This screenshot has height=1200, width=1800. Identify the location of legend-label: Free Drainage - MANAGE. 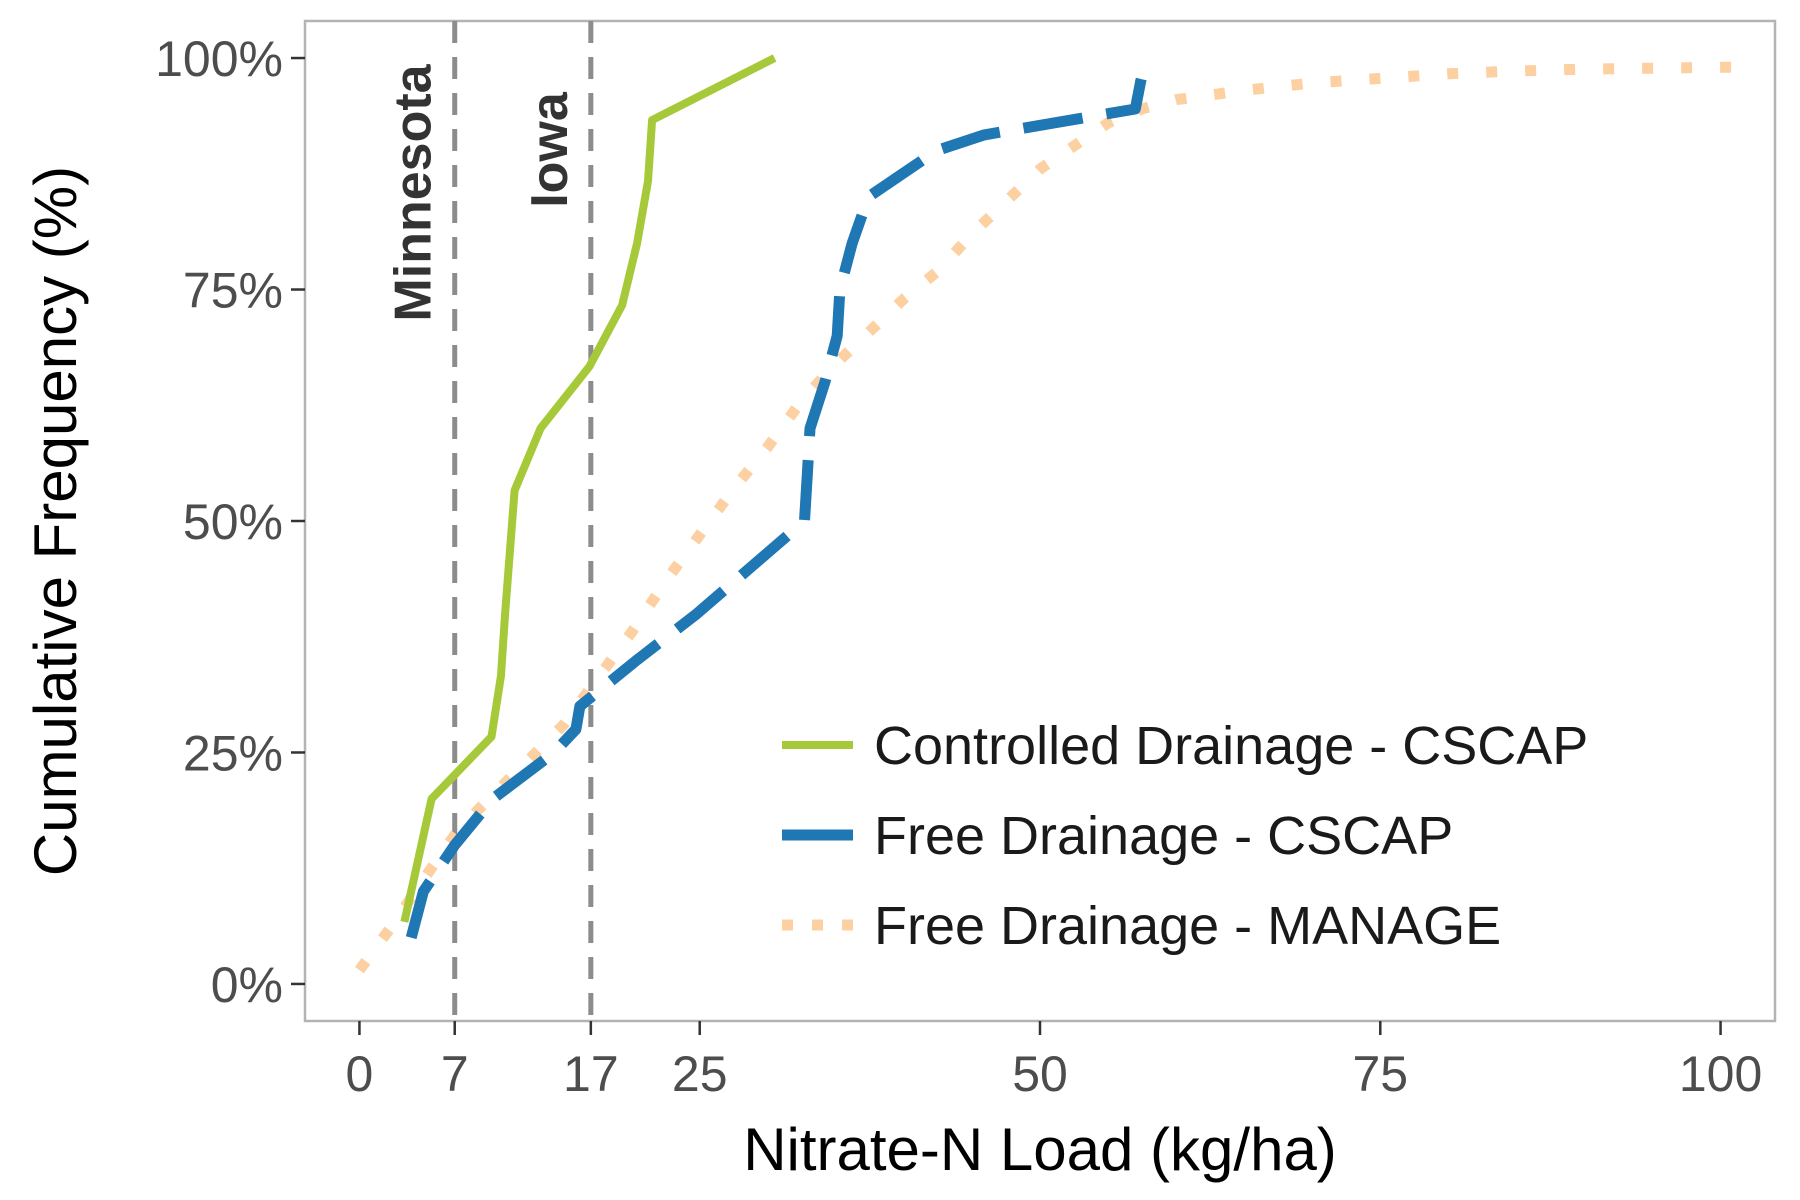
(1187, 926).